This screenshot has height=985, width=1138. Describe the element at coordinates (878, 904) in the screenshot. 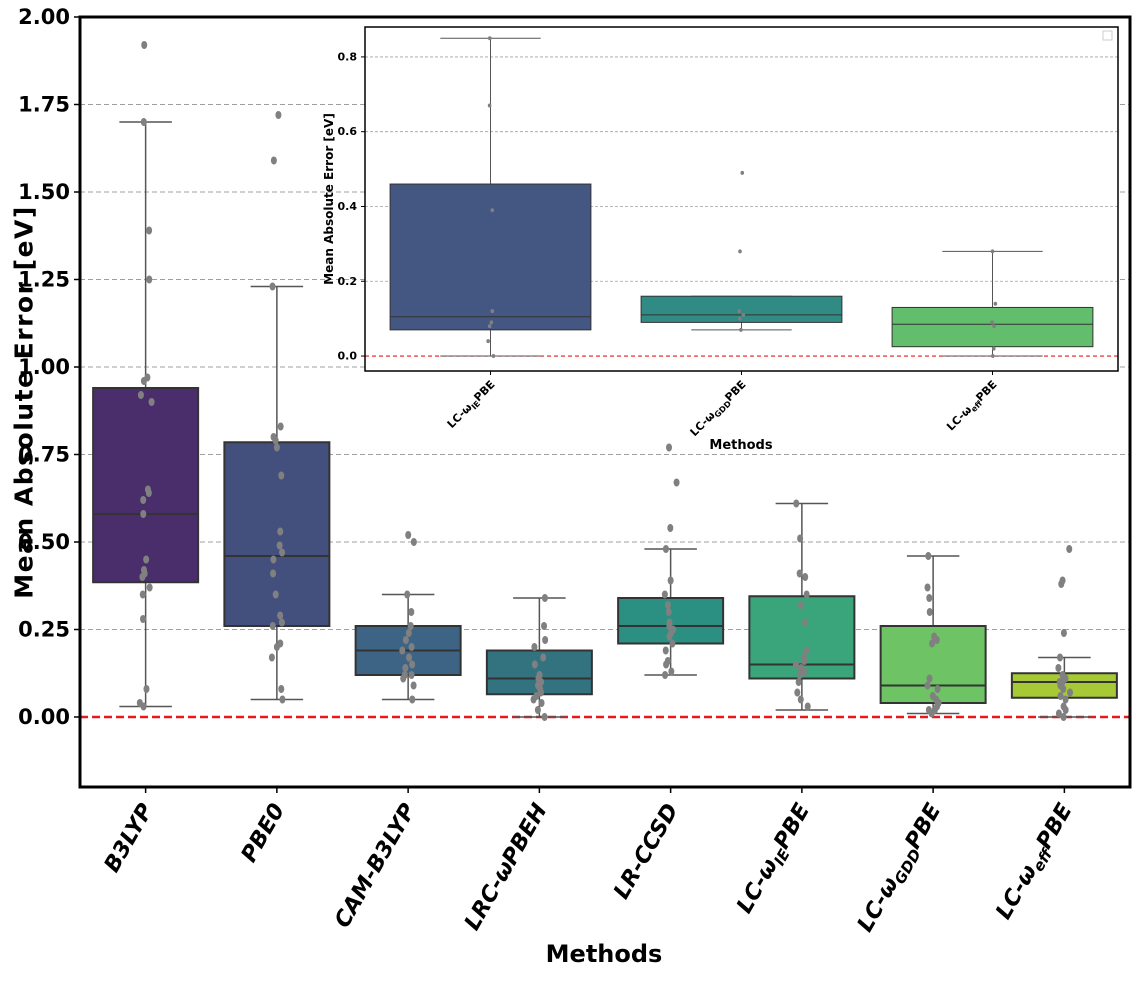

I see `main-x-tick-label-main: LC-ω` at that location.